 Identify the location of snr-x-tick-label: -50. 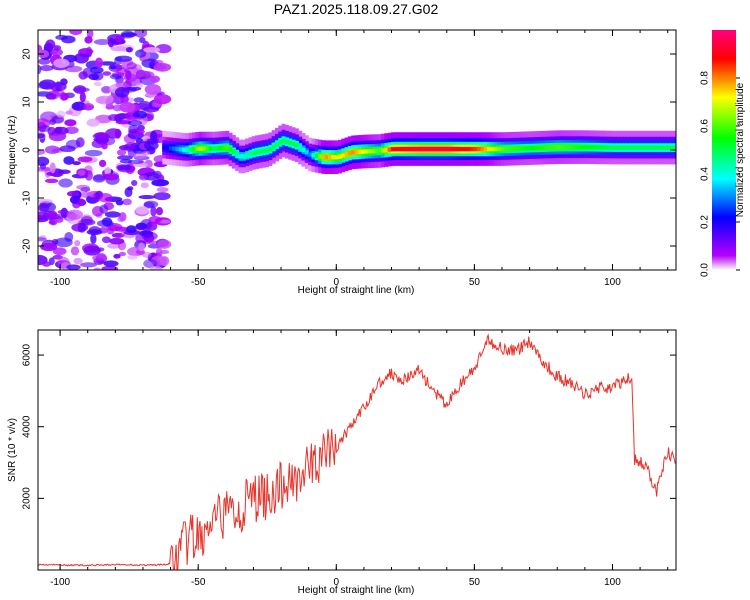
(198, 582).